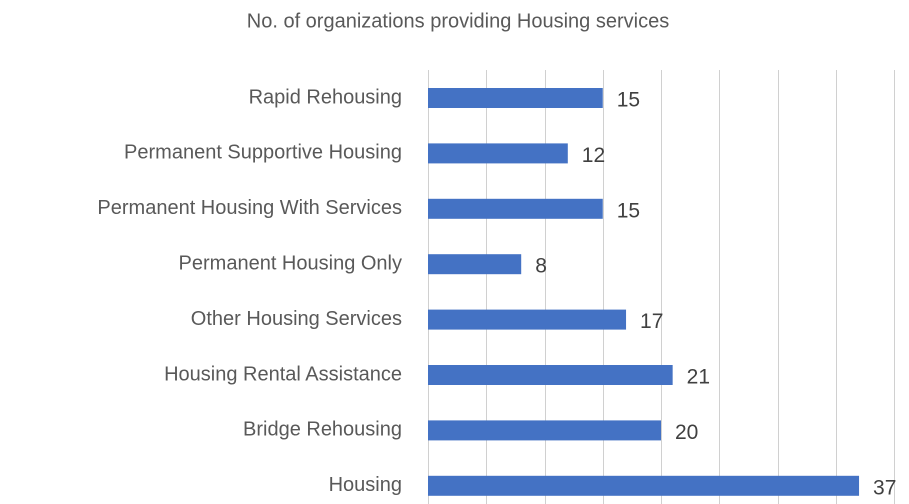  What do you see at coordinates (593, 155) in the screenshot?
I see `data-label: 12` at bounding box center [593, 155].